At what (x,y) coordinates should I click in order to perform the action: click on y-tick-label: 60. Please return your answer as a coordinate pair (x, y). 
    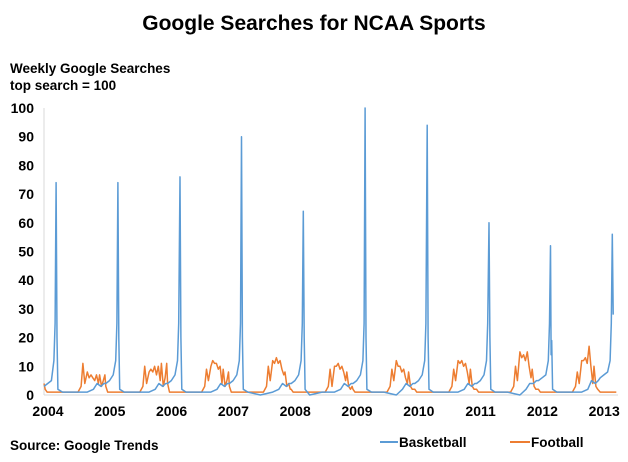
    Looking at the image, I should click on (26, 223).